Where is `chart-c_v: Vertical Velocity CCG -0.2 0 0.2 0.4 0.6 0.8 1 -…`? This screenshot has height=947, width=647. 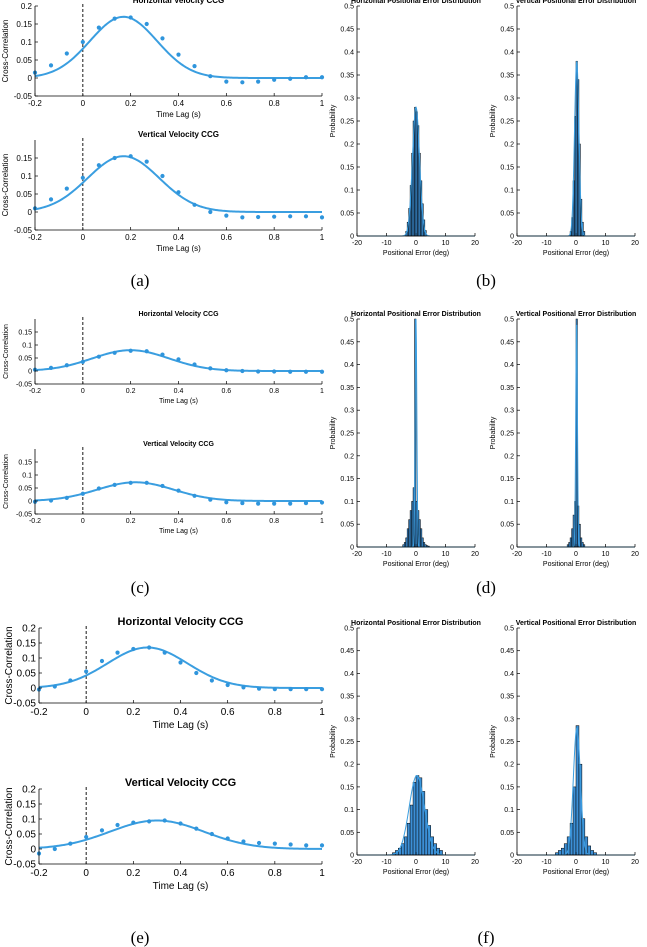
chart-c_v: Vertical Velocity CCG -0.2 0 0.2 0.4 0.6 0.8 1 -… is located at coordinates (164, 488).